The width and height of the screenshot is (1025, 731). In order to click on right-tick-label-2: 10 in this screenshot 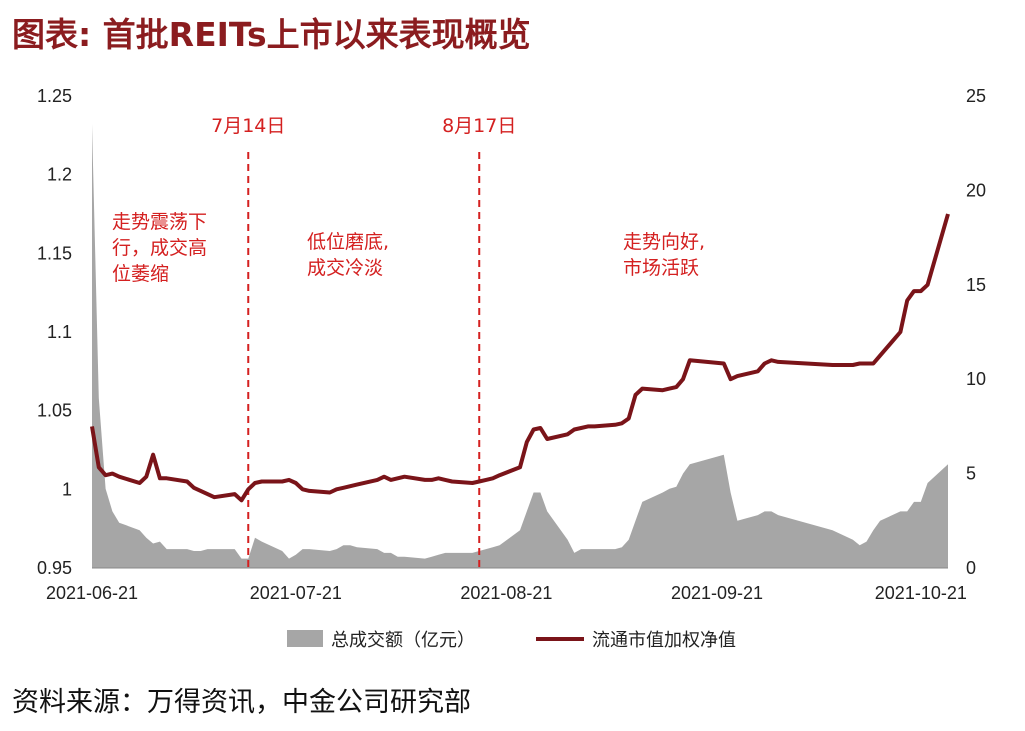, I will do `click(976, 379)`.